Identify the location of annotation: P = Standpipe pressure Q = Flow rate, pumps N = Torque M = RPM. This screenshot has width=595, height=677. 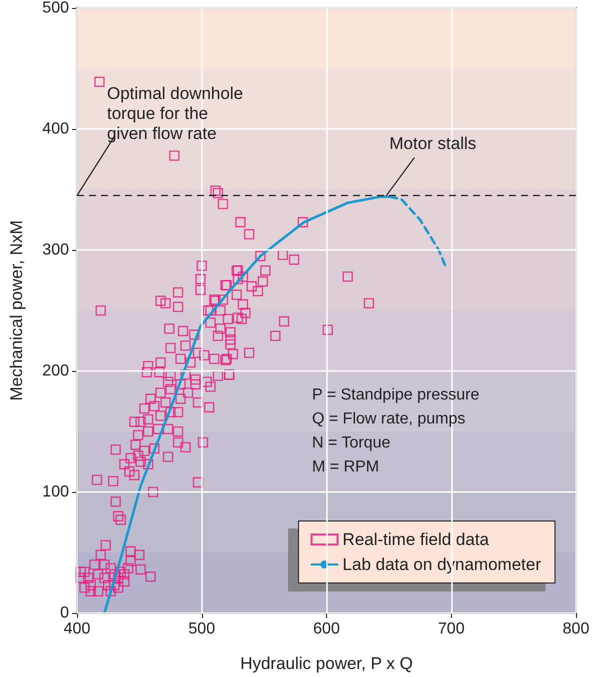
(396, 431).